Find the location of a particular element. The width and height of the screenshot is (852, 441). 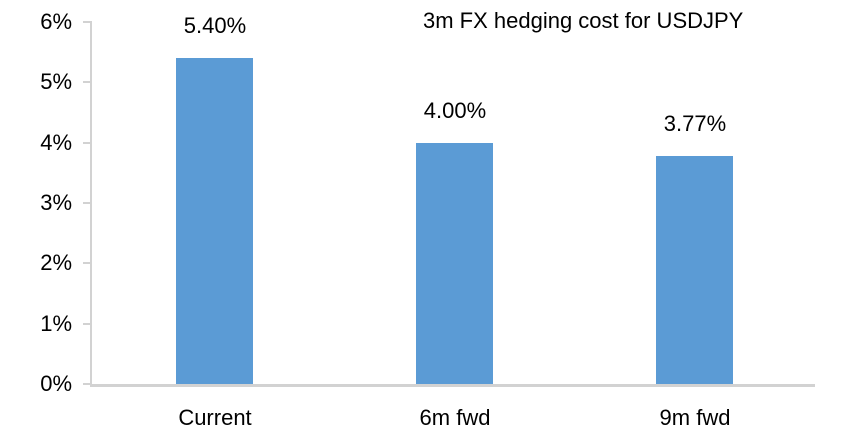

x-axis-category-label: Current is located at coordinates (215, 417).